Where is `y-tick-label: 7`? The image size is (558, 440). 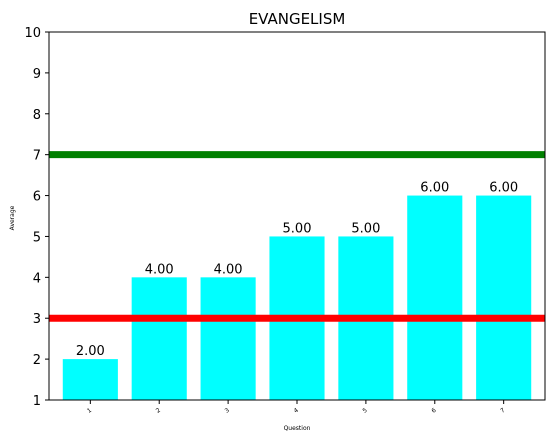 y-tick-label: 7 is located at coordinates (37, 156).